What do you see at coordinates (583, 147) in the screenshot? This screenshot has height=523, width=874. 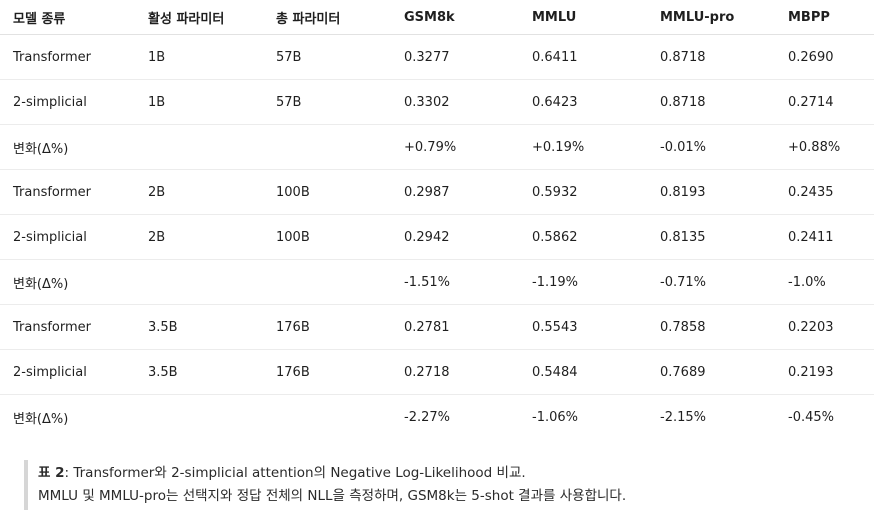 I see `cell-mmlu: +0.19%` at bounding box center [583, 147].